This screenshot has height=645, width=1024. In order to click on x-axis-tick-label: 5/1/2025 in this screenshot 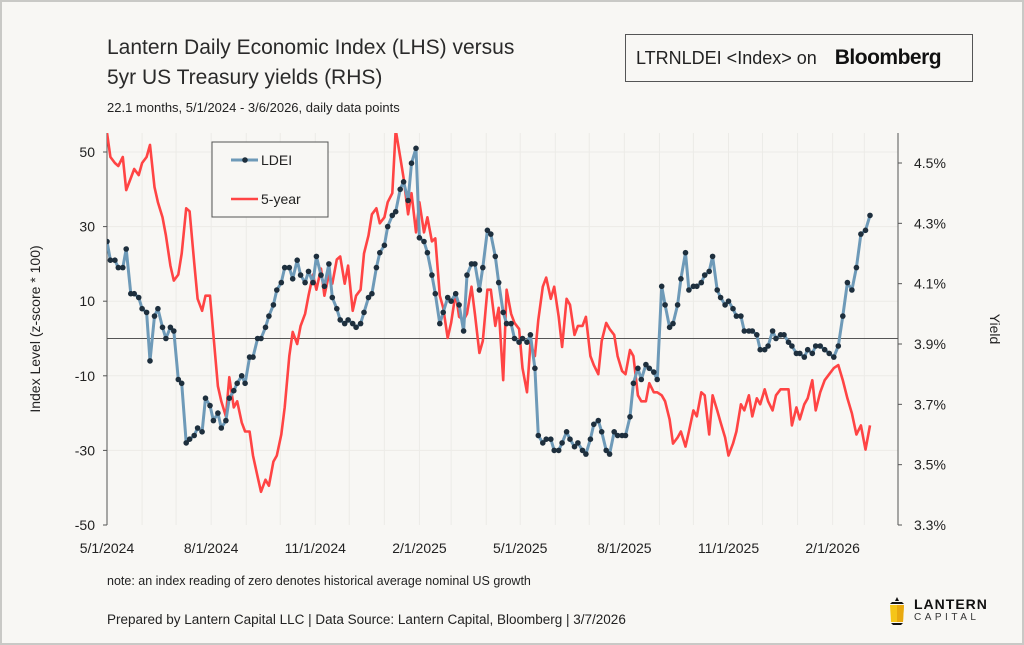, I will do `click(520, 548)`.